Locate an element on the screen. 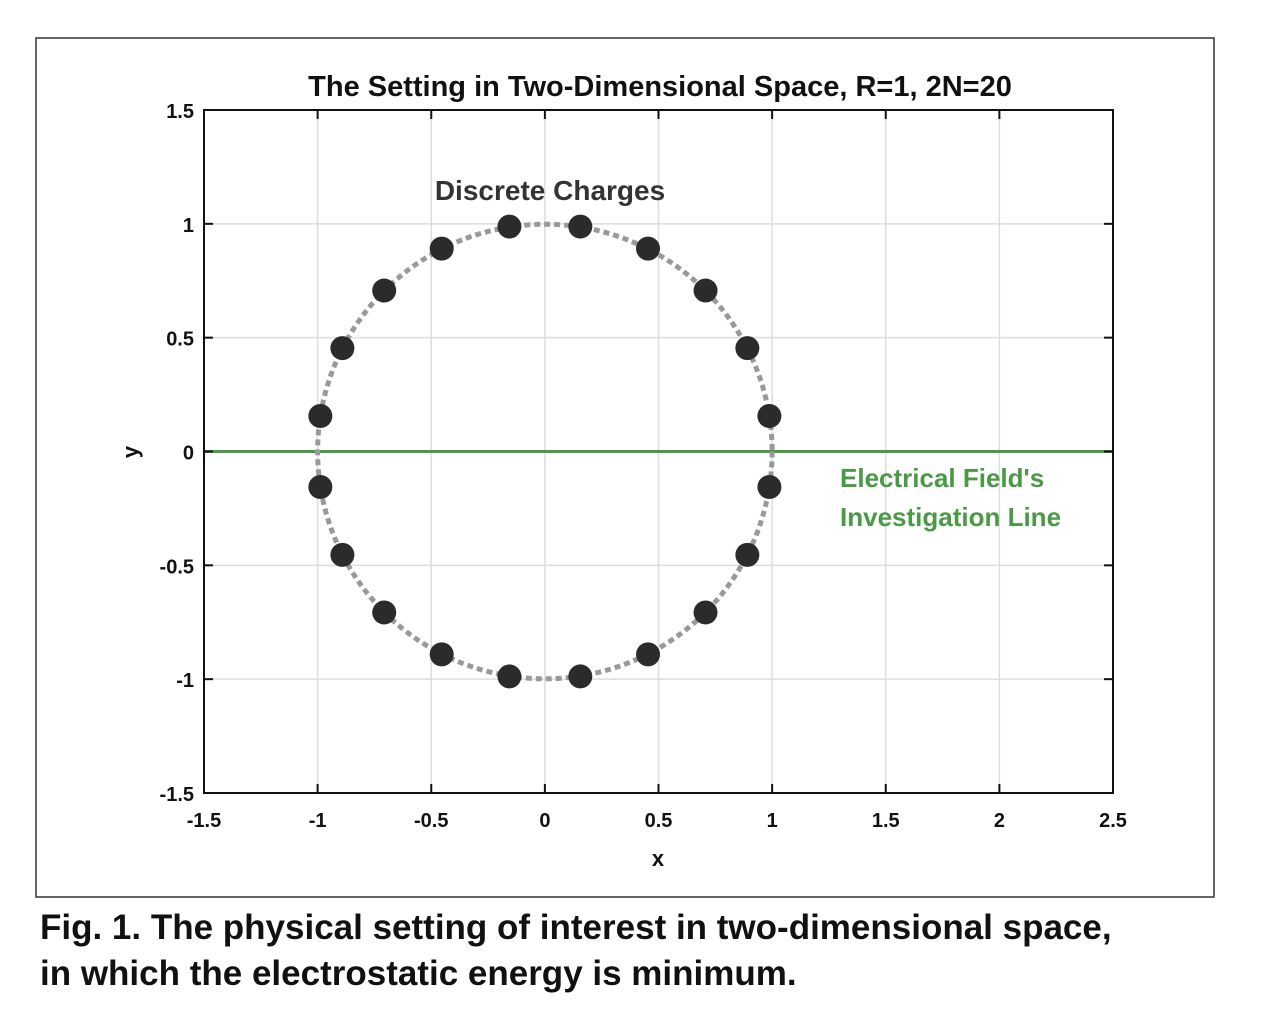 The width and height of the screenshot is (1266, 1022). x-axis-label: x is located at coordinates (658, 858).